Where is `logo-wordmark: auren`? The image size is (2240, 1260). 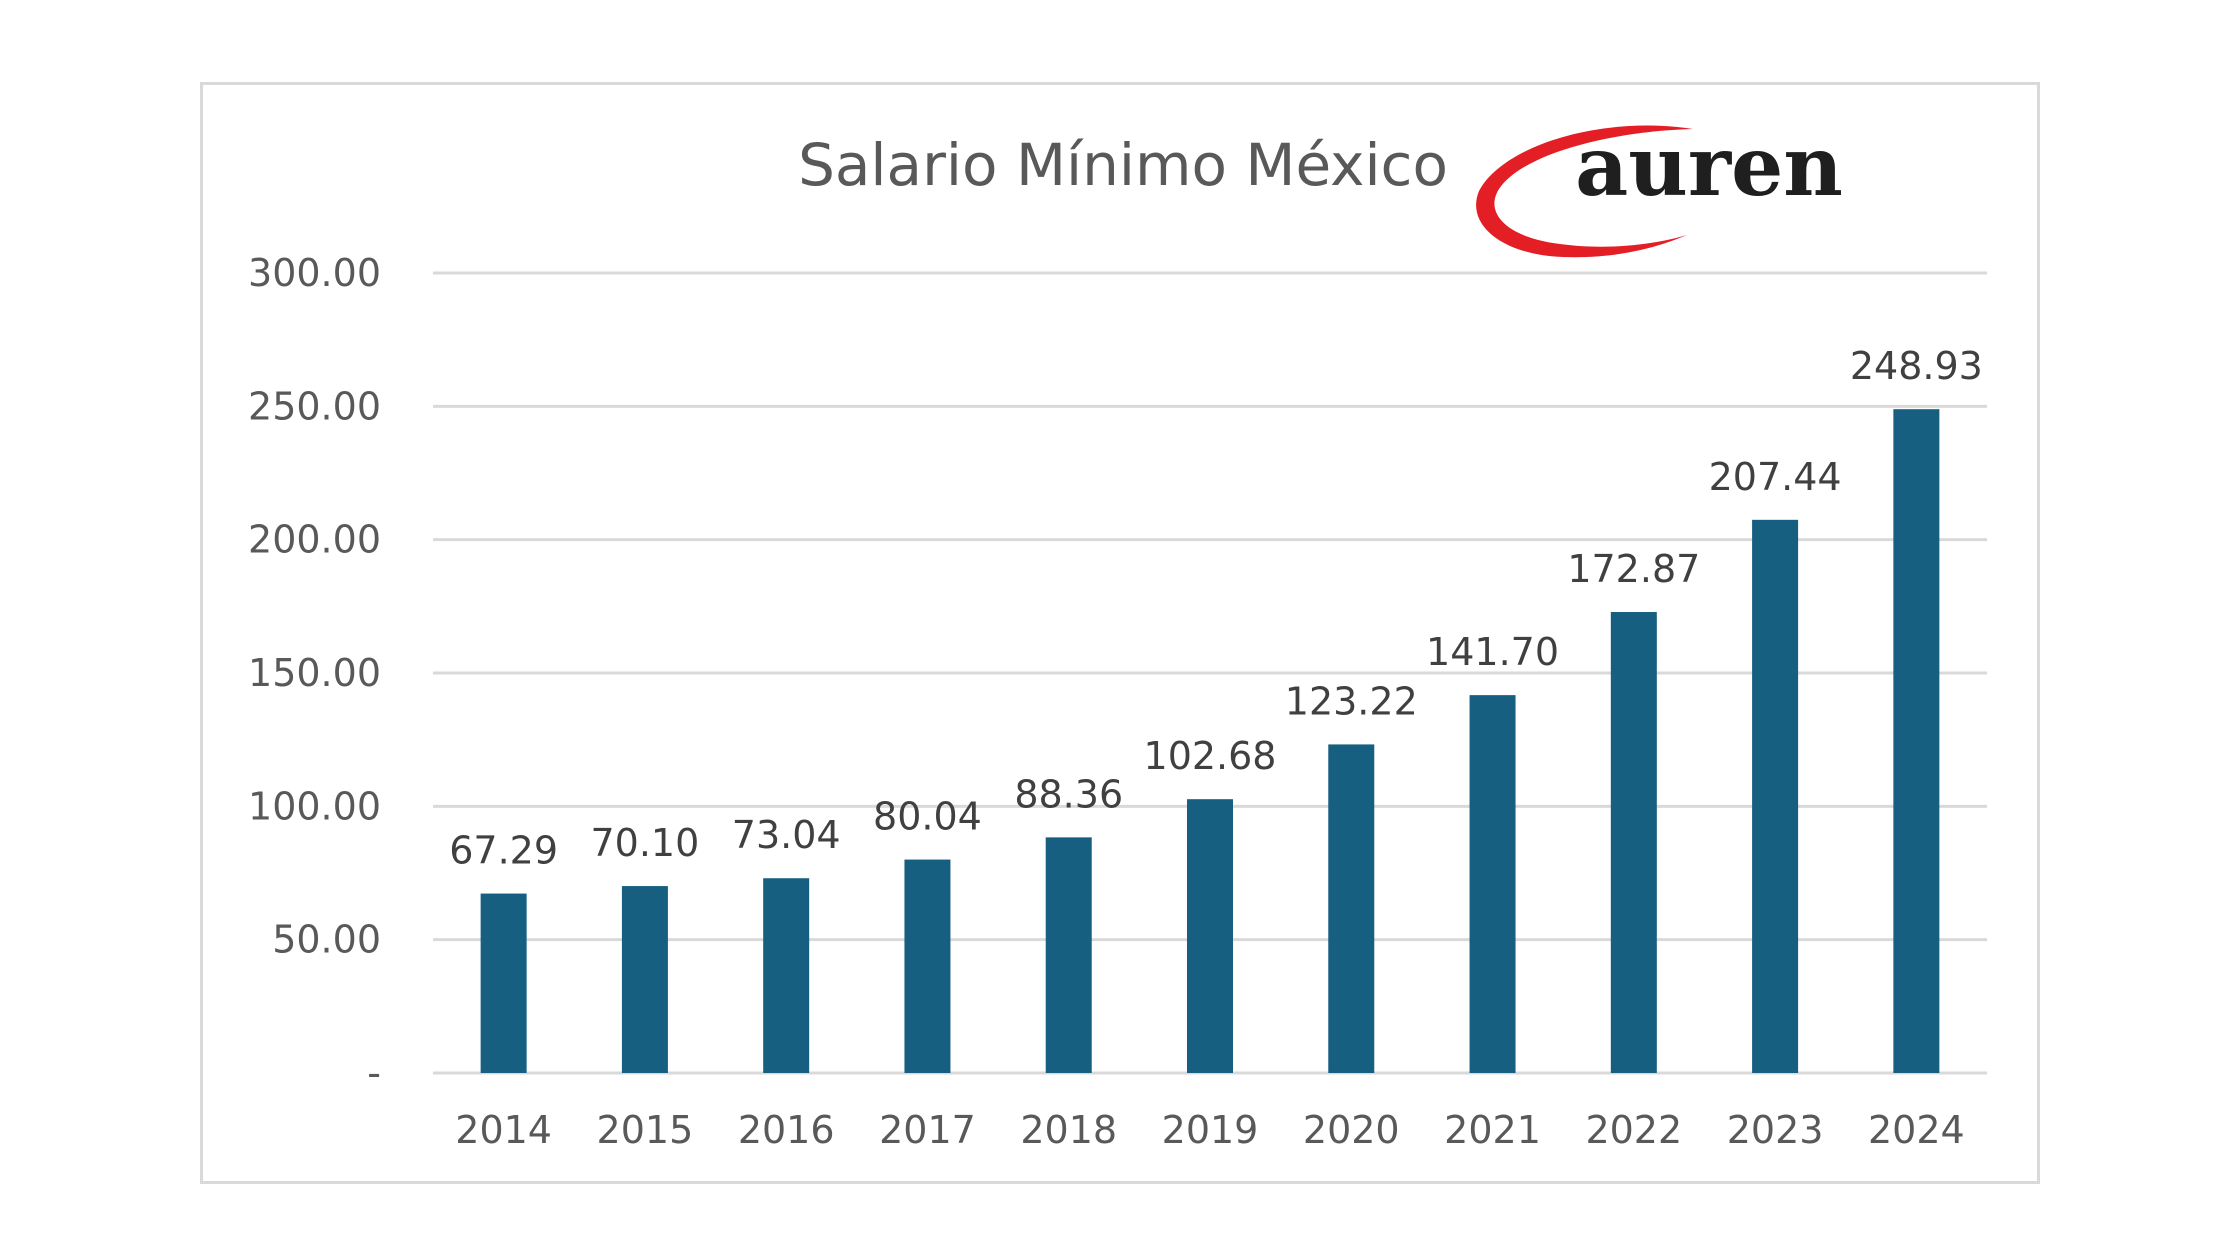 logo-wordmark: auren is located at coordinates (1709, 167).